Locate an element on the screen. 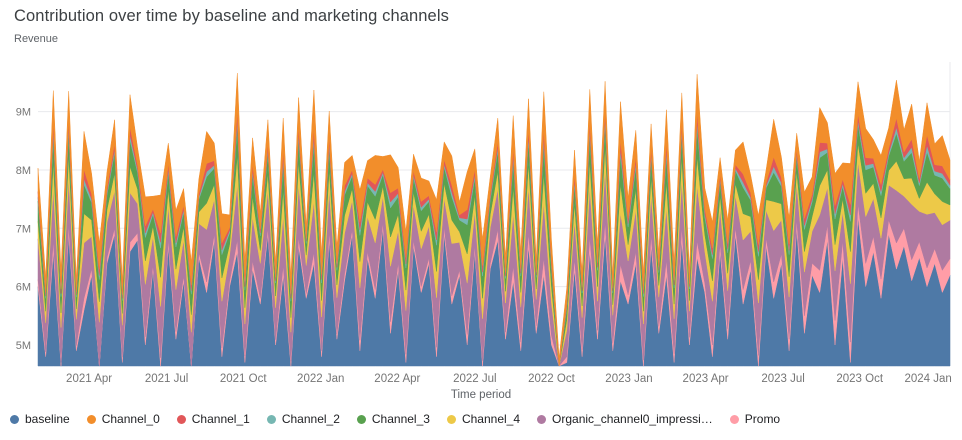 This screenshot has height=440, width=962. legend-item-promo: Promo is located at coordinates (755, 419).